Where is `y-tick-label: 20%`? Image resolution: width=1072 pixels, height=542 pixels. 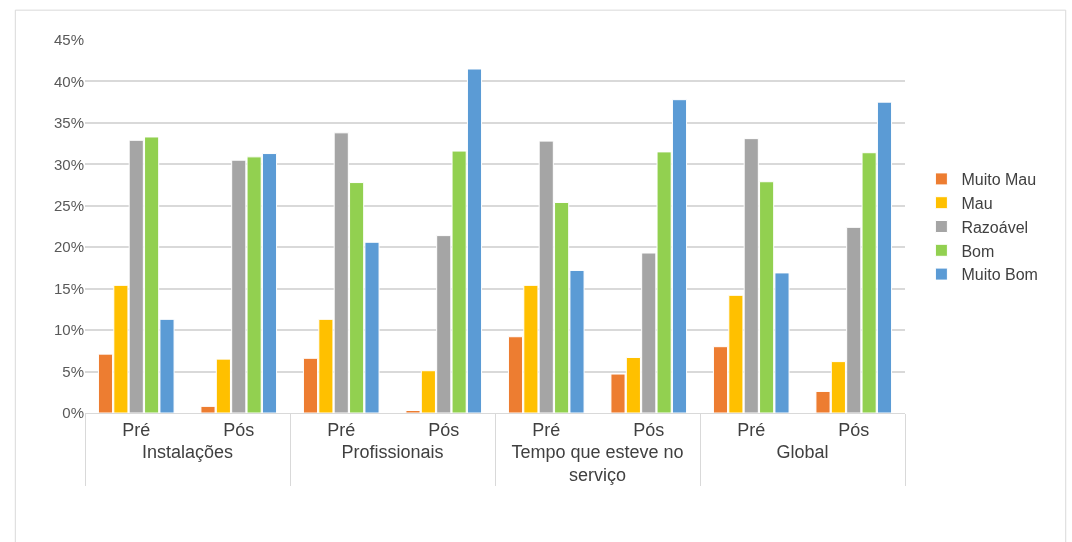 y-tick-label: 20% is located at coordinates (68, 247).